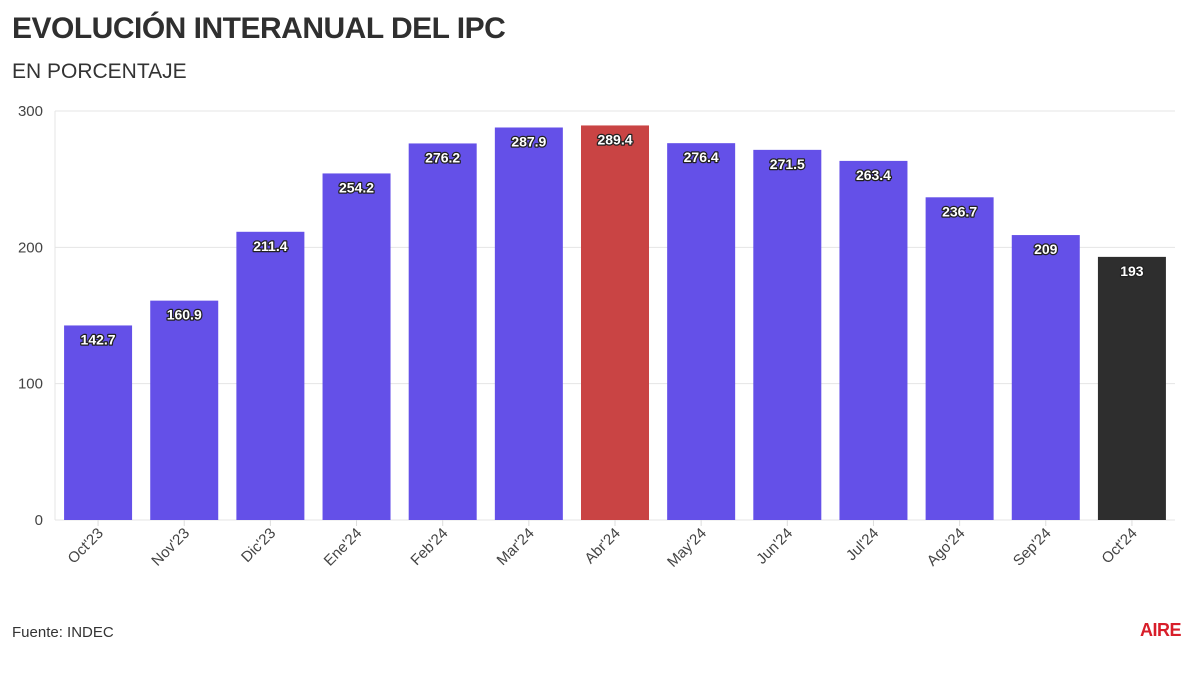  Describe the element at coordinates (774, 546) in the screenshot. I see `x-tick-label: Jun'24` at that location.